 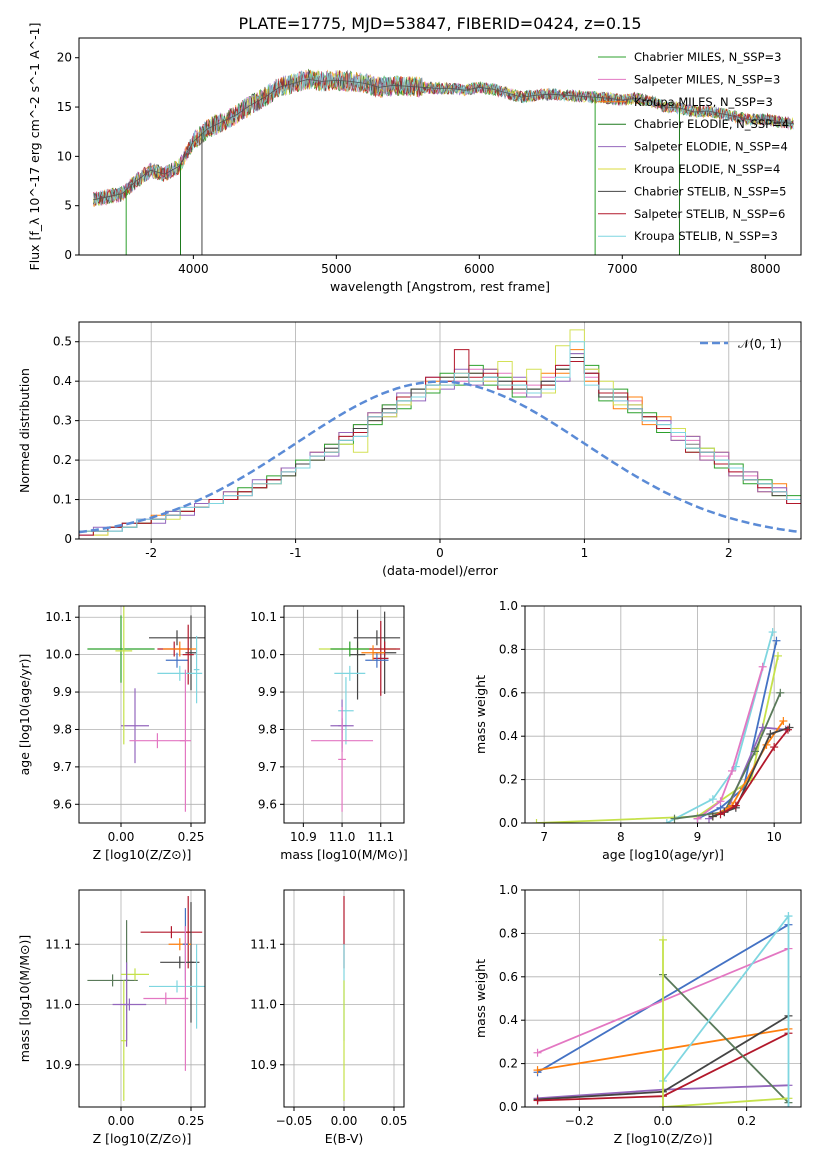 I want to click on y-tick-label: 10.9, so click(x=263, y=1065).